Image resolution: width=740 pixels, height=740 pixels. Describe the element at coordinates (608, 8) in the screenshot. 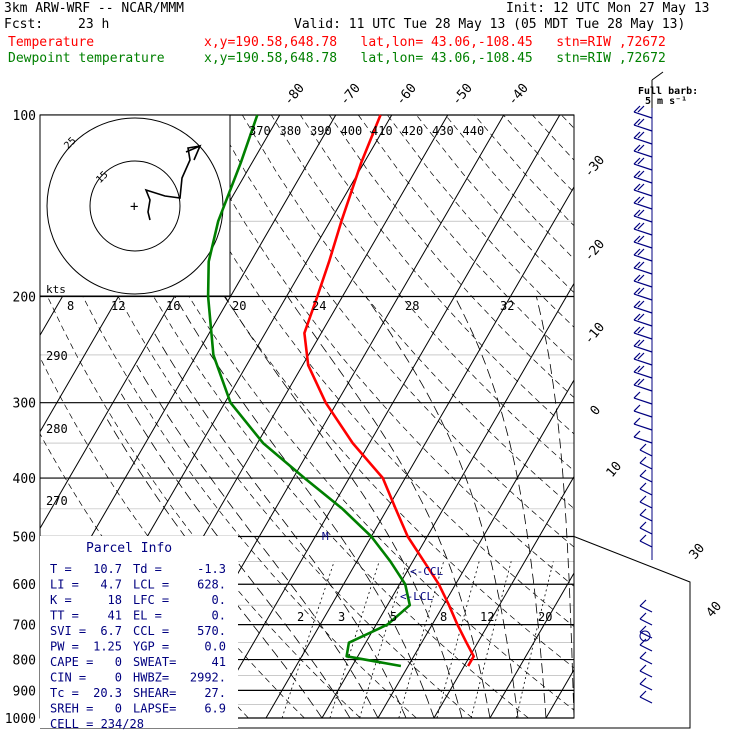

I see `init-time: Init: 12 UTC Mon 27 May 13` at that location.